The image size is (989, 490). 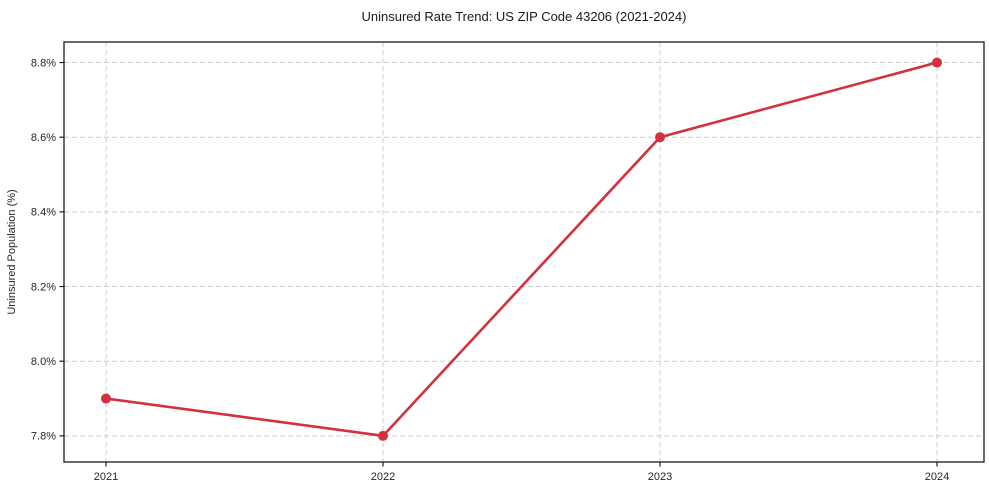 I want to click on y-axis-label: Uninsured Population (%), so click(x=12, y=251).